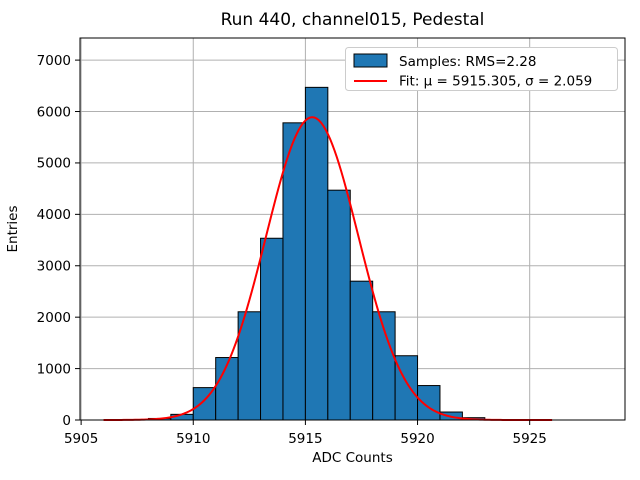 This screenshot has width=640, height=480. Describe the element at coordinates (54, 61) in the screenshot. I see `y-tick-label: 7000` at that location.